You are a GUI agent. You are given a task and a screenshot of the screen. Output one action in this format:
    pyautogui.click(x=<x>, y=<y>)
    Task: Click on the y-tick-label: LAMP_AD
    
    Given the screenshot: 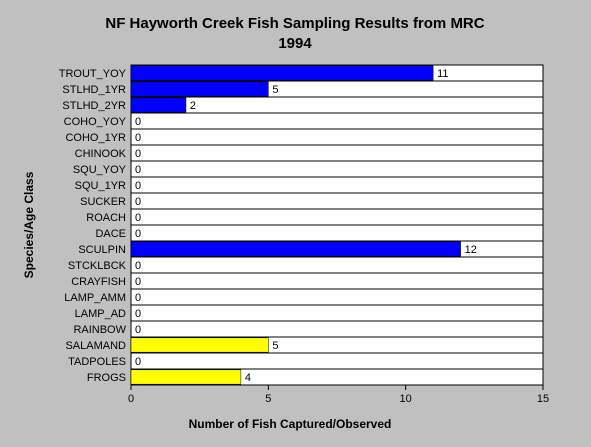 What is the action you would take?
    pyautogui.click(x=100, y=314)
    